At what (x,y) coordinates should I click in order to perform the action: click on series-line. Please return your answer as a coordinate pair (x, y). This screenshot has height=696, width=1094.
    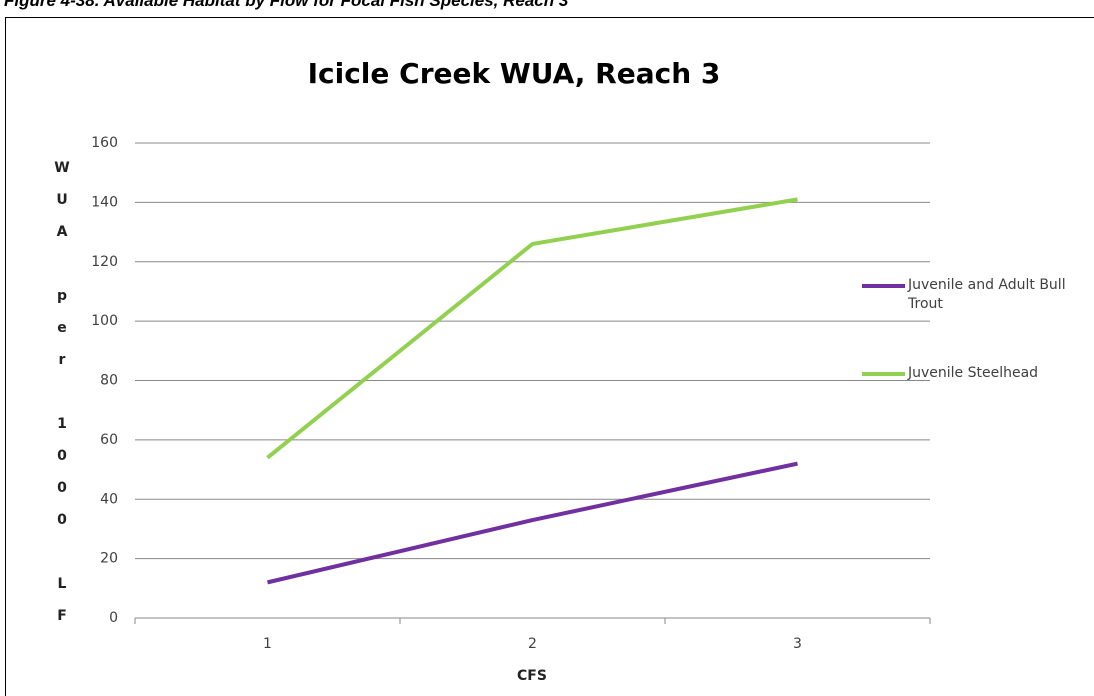
    Looking at the image, I should click on (532, 523).